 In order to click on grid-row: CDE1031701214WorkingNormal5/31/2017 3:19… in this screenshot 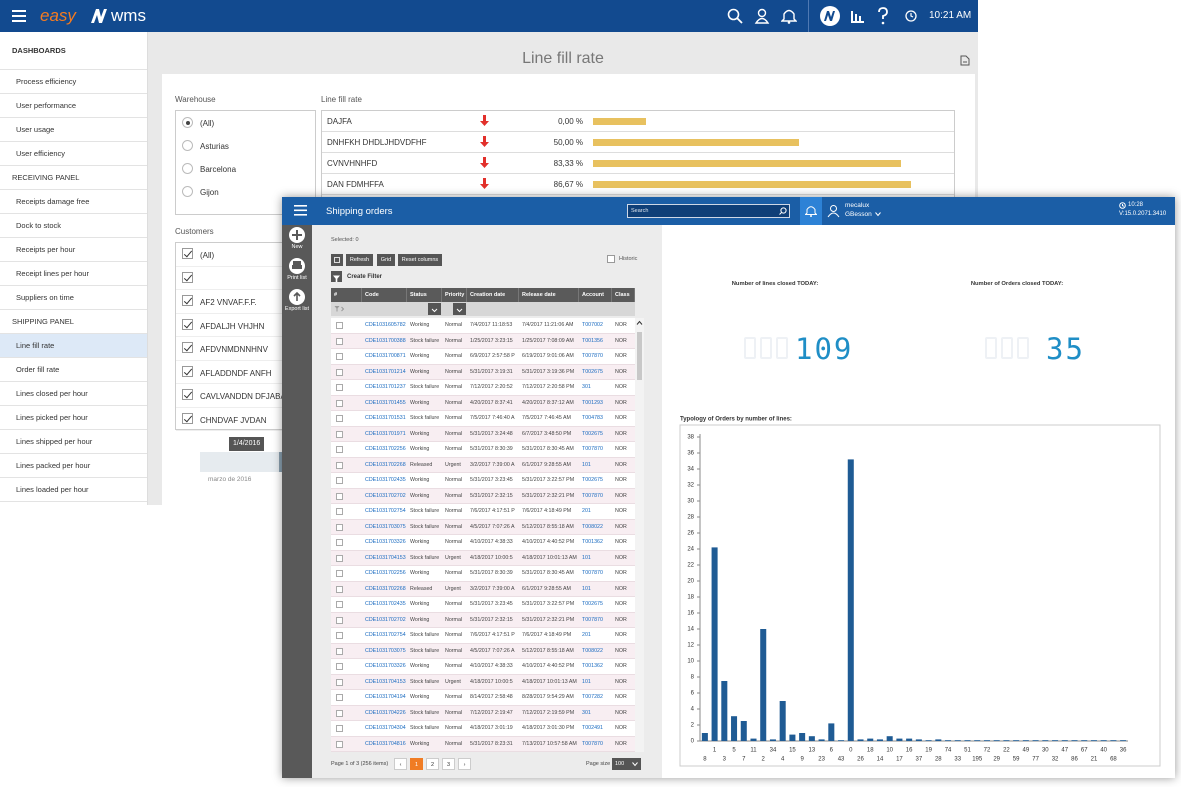, I will do `click(483, 373)`.